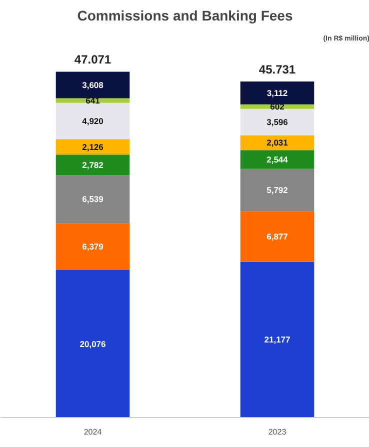 The height and width of the screenshot is (447, 369). I want to click on data-label: 602, so click(277, 107).